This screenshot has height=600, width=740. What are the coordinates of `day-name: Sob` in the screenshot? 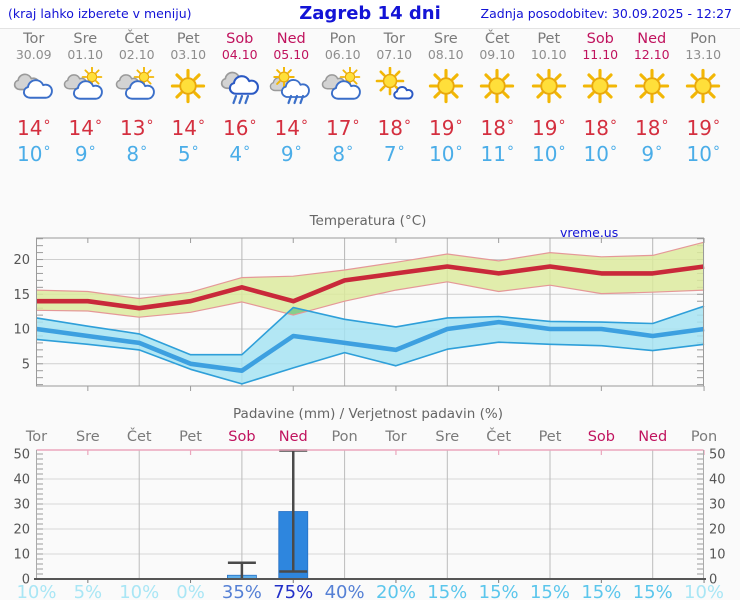 It's located at (600, 39).